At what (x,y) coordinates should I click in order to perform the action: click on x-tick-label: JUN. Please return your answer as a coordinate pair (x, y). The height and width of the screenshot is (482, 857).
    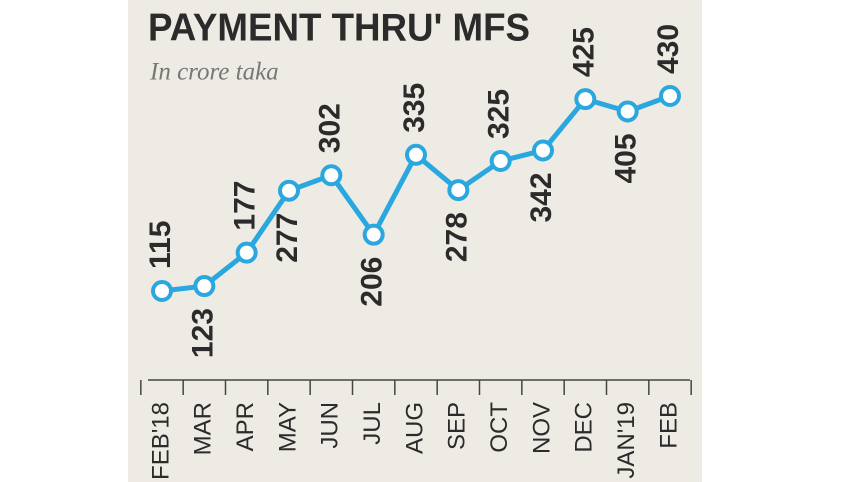
    Looking at the image, I should click on (330, 425).